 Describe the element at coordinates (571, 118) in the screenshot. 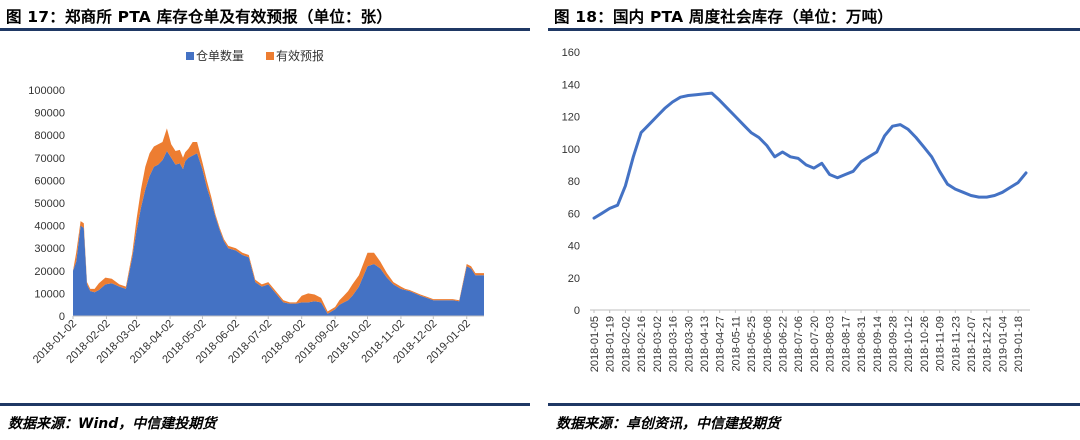

I see `y-tick-label: 120` at that location.